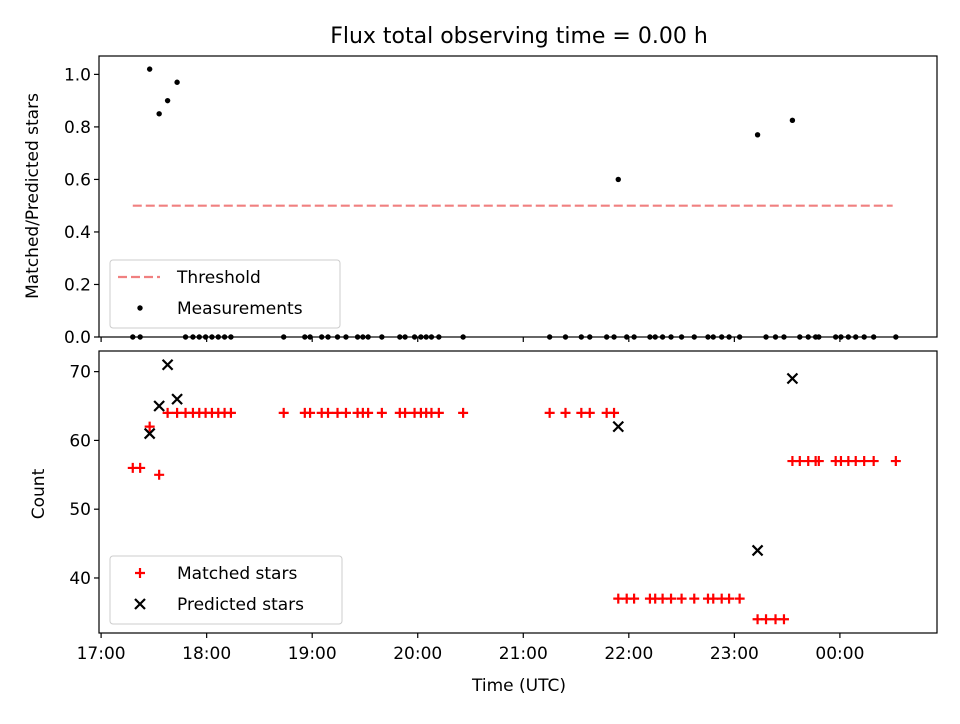 The width and height of the screenshot is (960, 724). I want to click on ratio-y-axis-label: Matched/Predicted stars, so click(33, 196).